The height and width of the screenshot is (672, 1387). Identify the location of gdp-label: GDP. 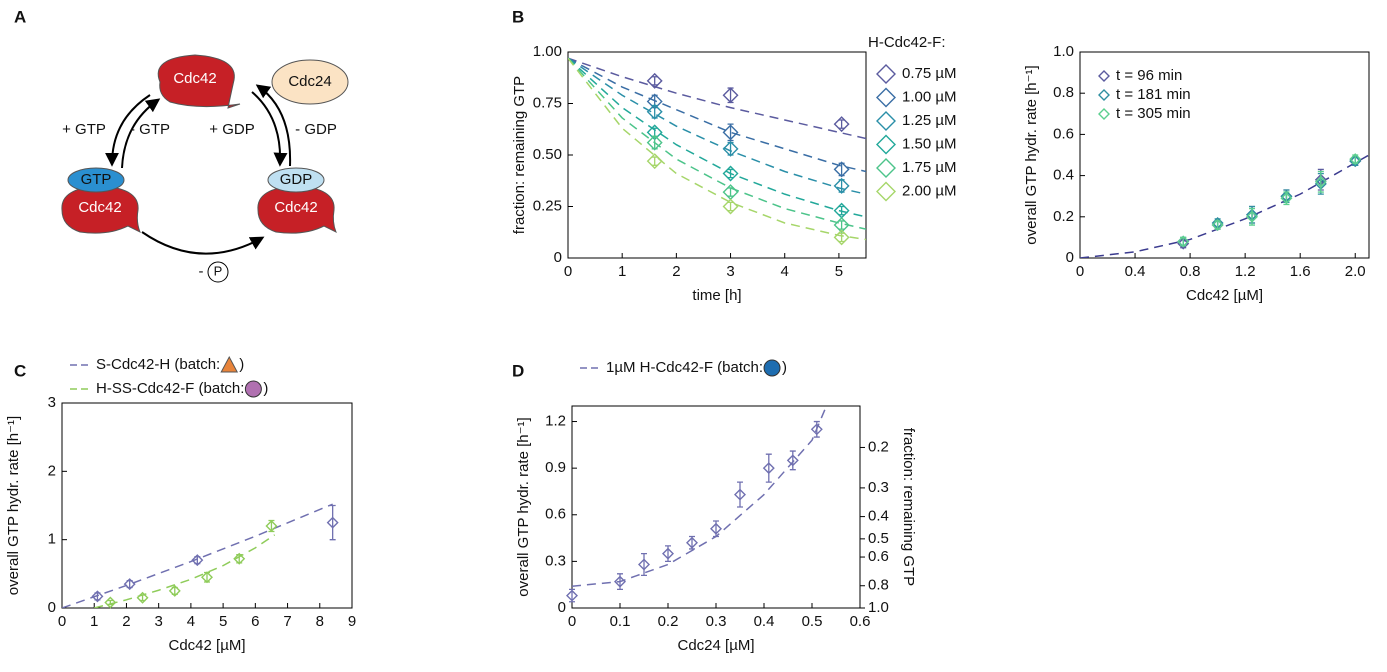
(296, 179).